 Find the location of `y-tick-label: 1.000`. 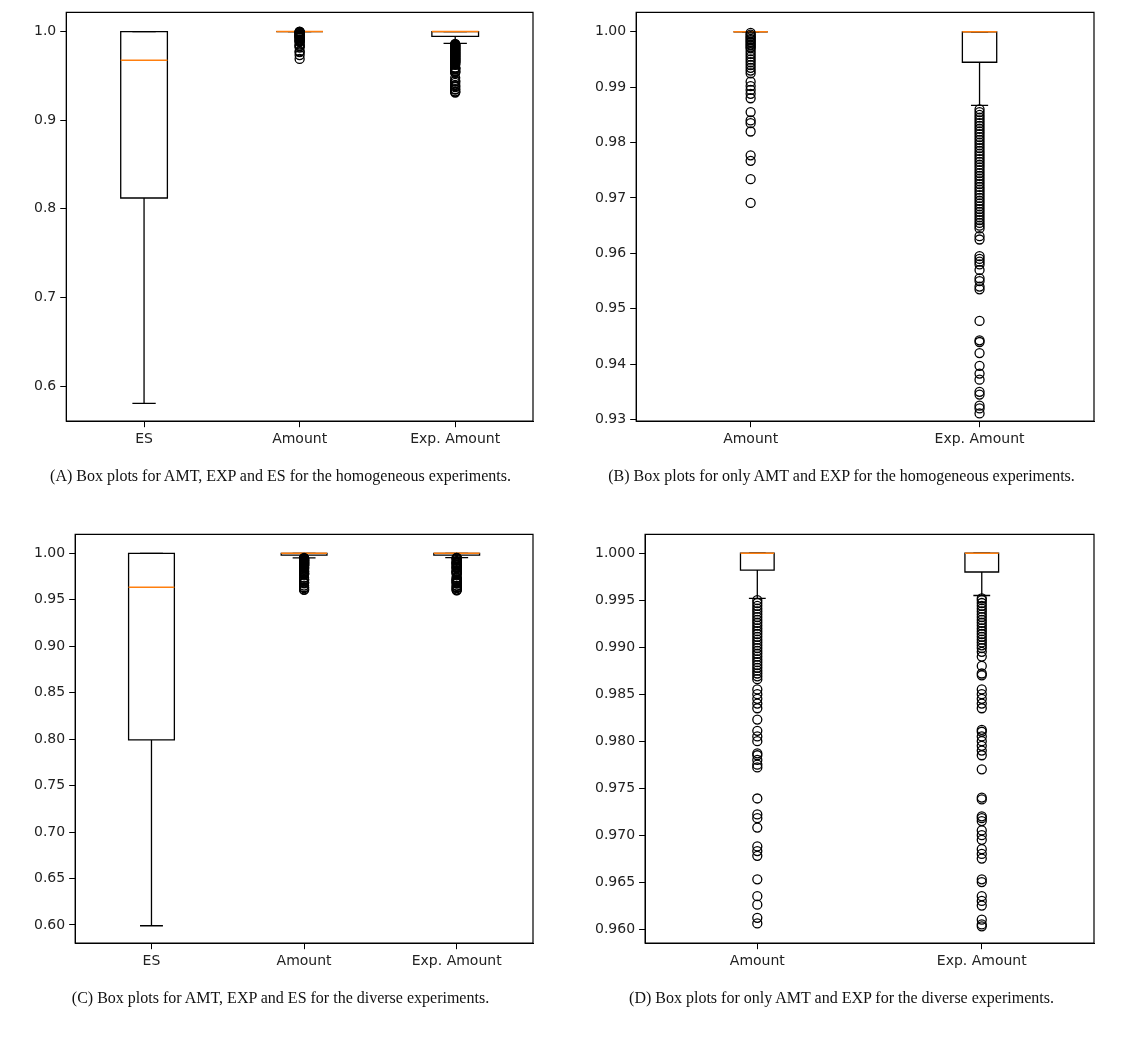

y-tick-label: 1.000 is located at coordinates (615, 551).